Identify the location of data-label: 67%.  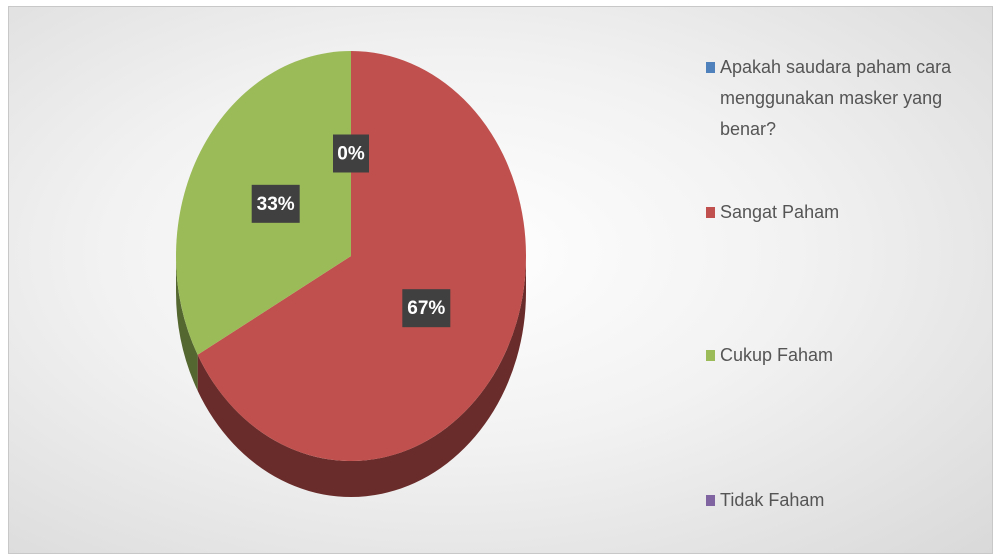
(426, 308).